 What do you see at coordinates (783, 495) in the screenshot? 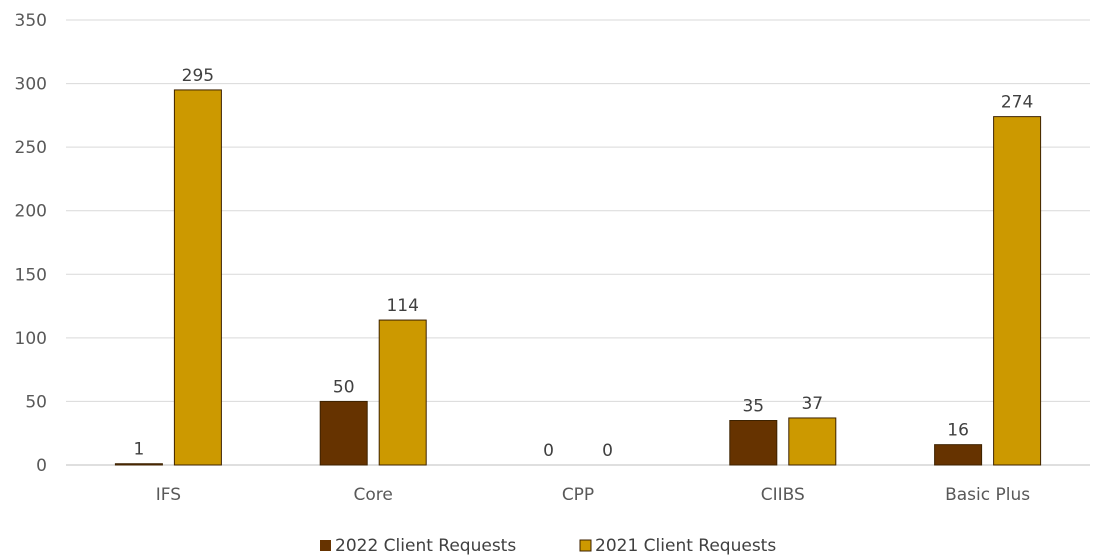
I see `x-tick-label: CIIBS` at bounding box center [783, 495].